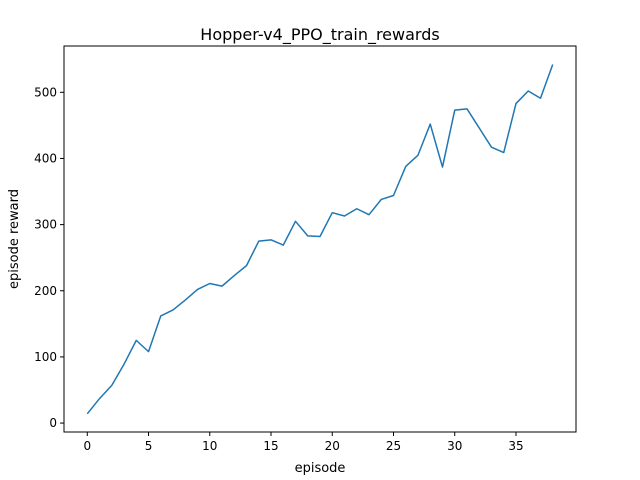 This screenshot has width=640, height=480. What do you see at coordinates (53, 423) in the screenshot?
I see `y-tick-label: 0` at bounding box center [53, 423].